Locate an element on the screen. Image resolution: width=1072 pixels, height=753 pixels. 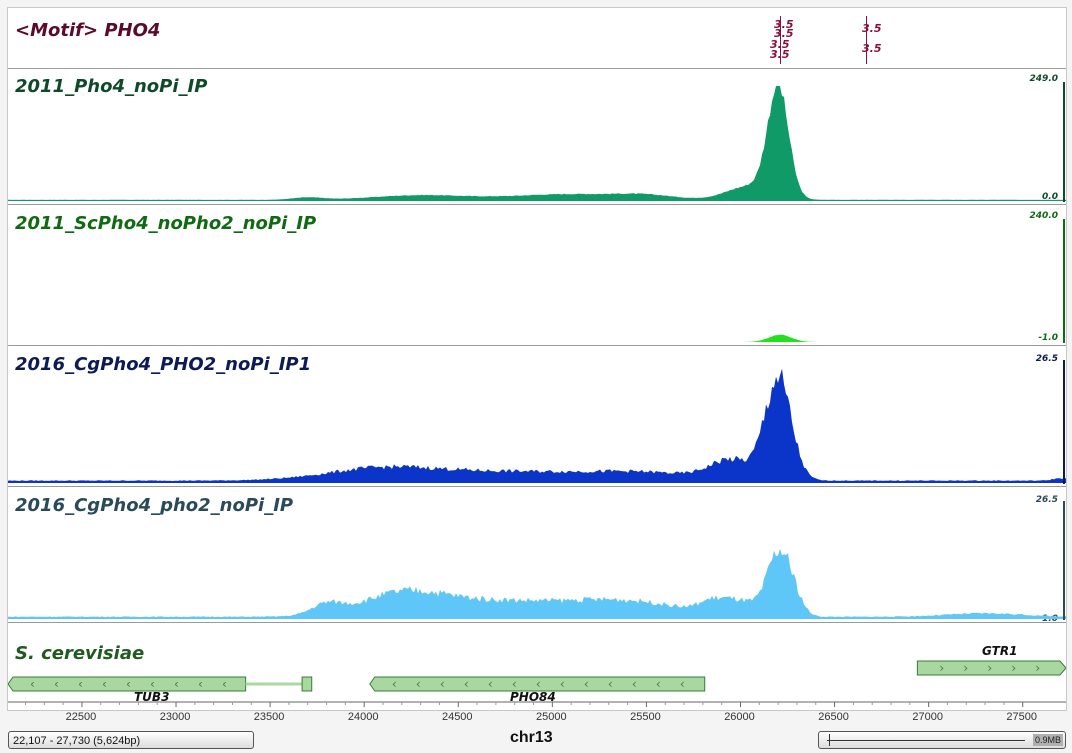
gene-track-title: S. cerevisiae is located at coordinates (80, 653).